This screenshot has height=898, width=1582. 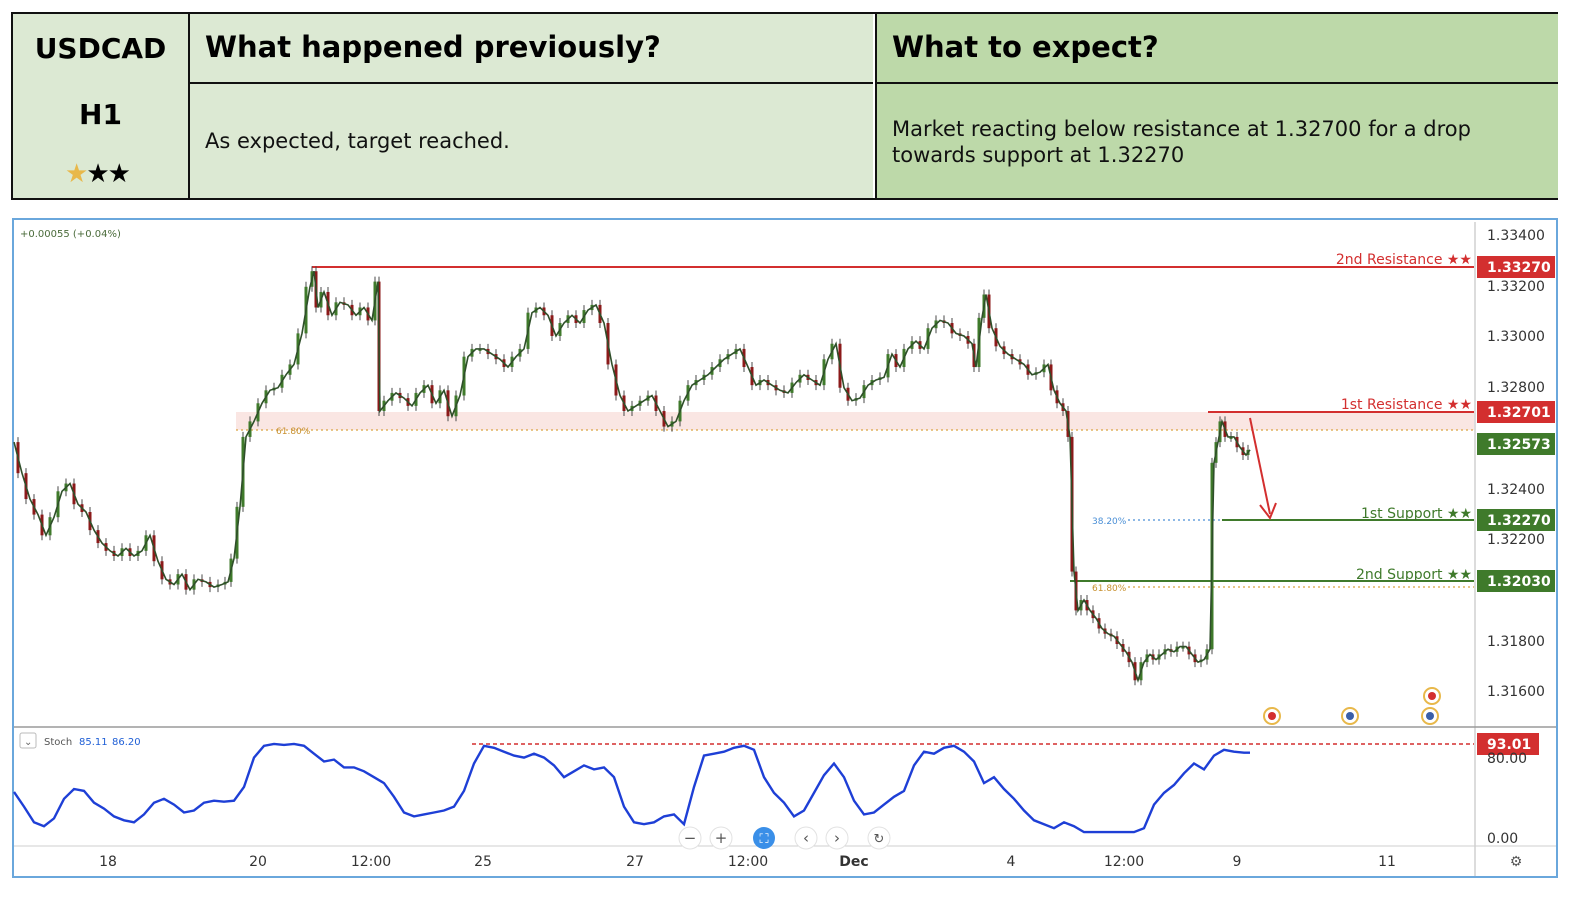 I want to click on rating-stars: ★★★, so click(x=98, y=174).